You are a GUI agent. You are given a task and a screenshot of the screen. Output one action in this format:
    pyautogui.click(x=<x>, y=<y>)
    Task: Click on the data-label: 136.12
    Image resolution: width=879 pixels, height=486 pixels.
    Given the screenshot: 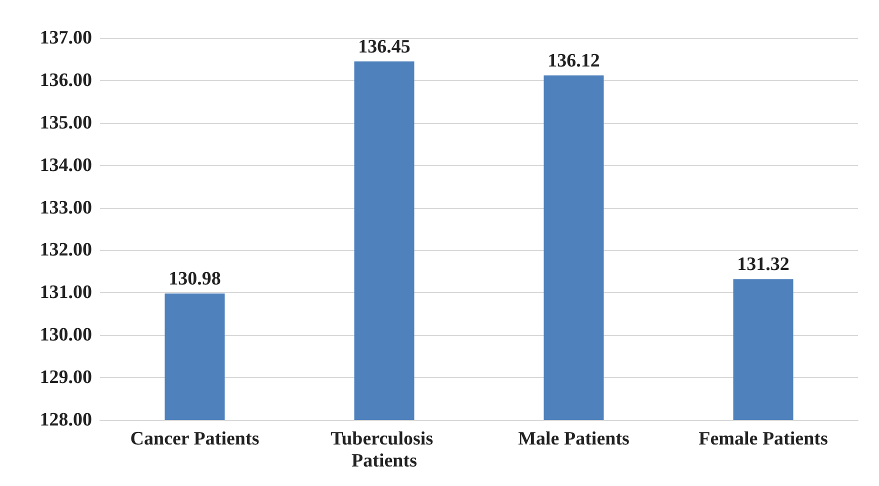 What is the action you would take?
    pyautogui.click(x=574, y=61)
    